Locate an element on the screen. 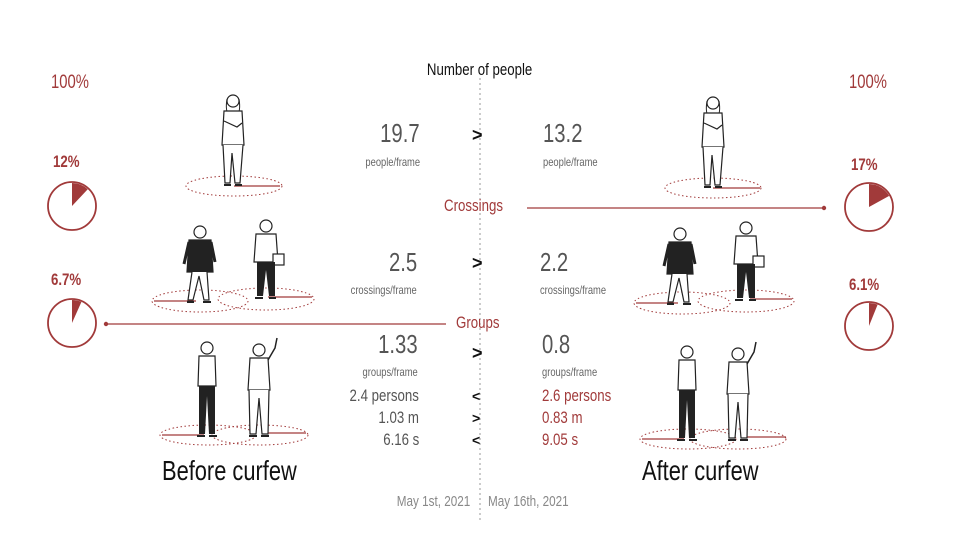 The height and width of the screenshot is (540, 960). after-groups-value: 0.8 is located at coordinates (556, 344).